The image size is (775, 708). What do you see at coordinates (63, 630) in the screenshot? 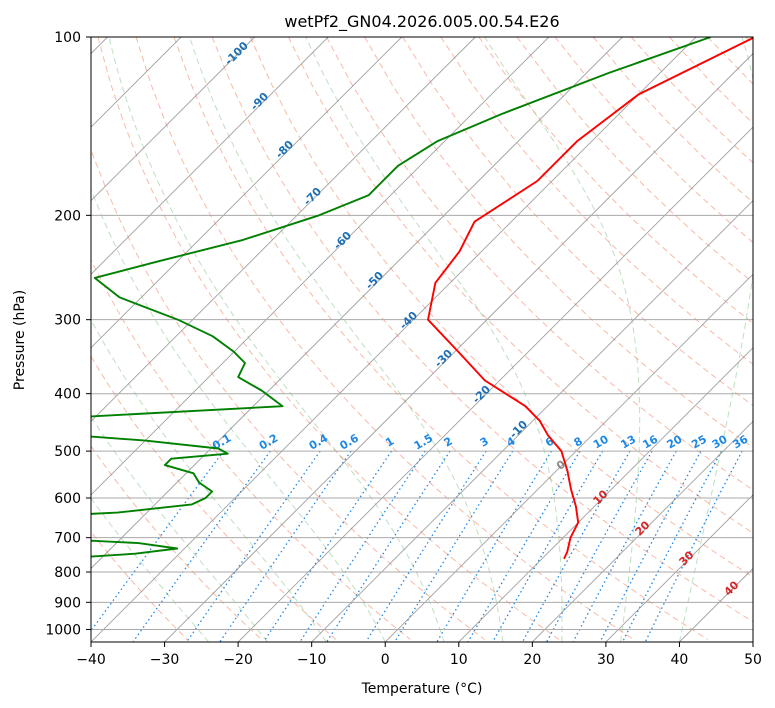
I see `y-tick-label: 1000` at bounding box center [63, 630].